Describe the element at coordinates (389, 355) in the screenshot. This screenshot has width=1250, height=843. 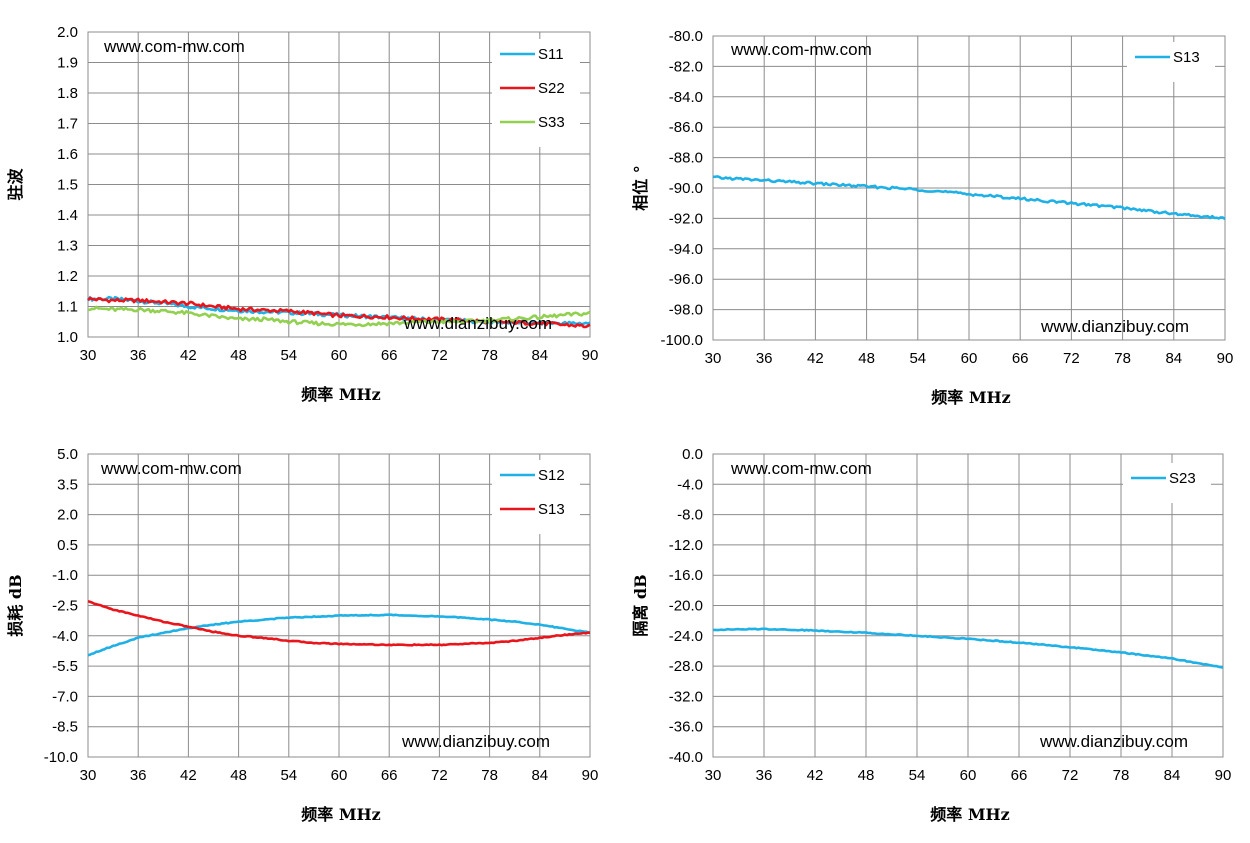
I see `chart0-x-tick-label: 66` at that location.